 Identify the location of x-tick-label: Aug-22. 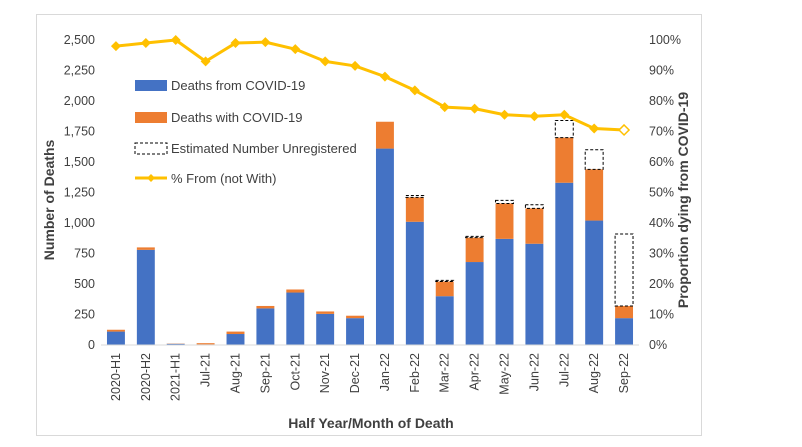
(594, 373).